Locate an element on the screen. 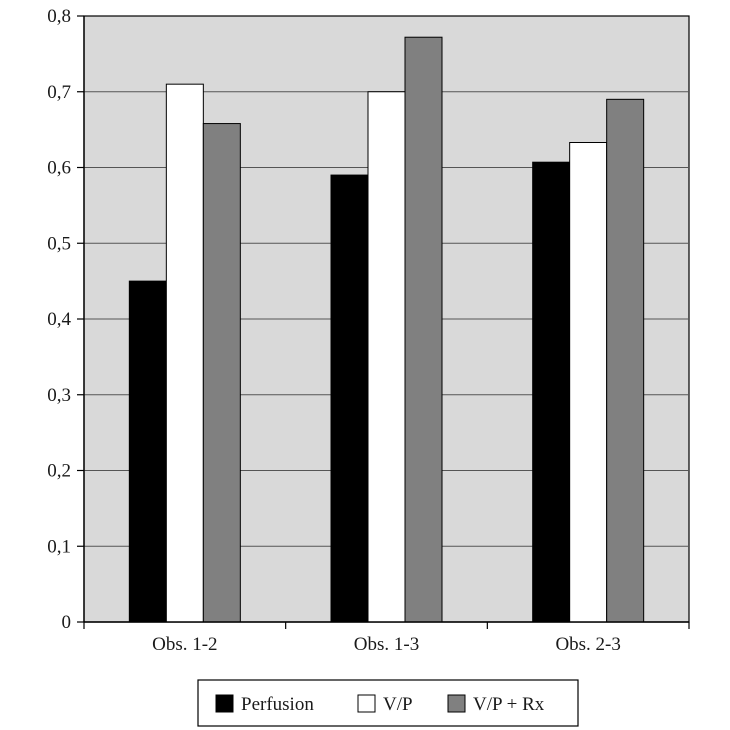 This screenshot has width=730, height=730. x-tick-label: Obs. 1-2 is located at coordinates (184, 644).